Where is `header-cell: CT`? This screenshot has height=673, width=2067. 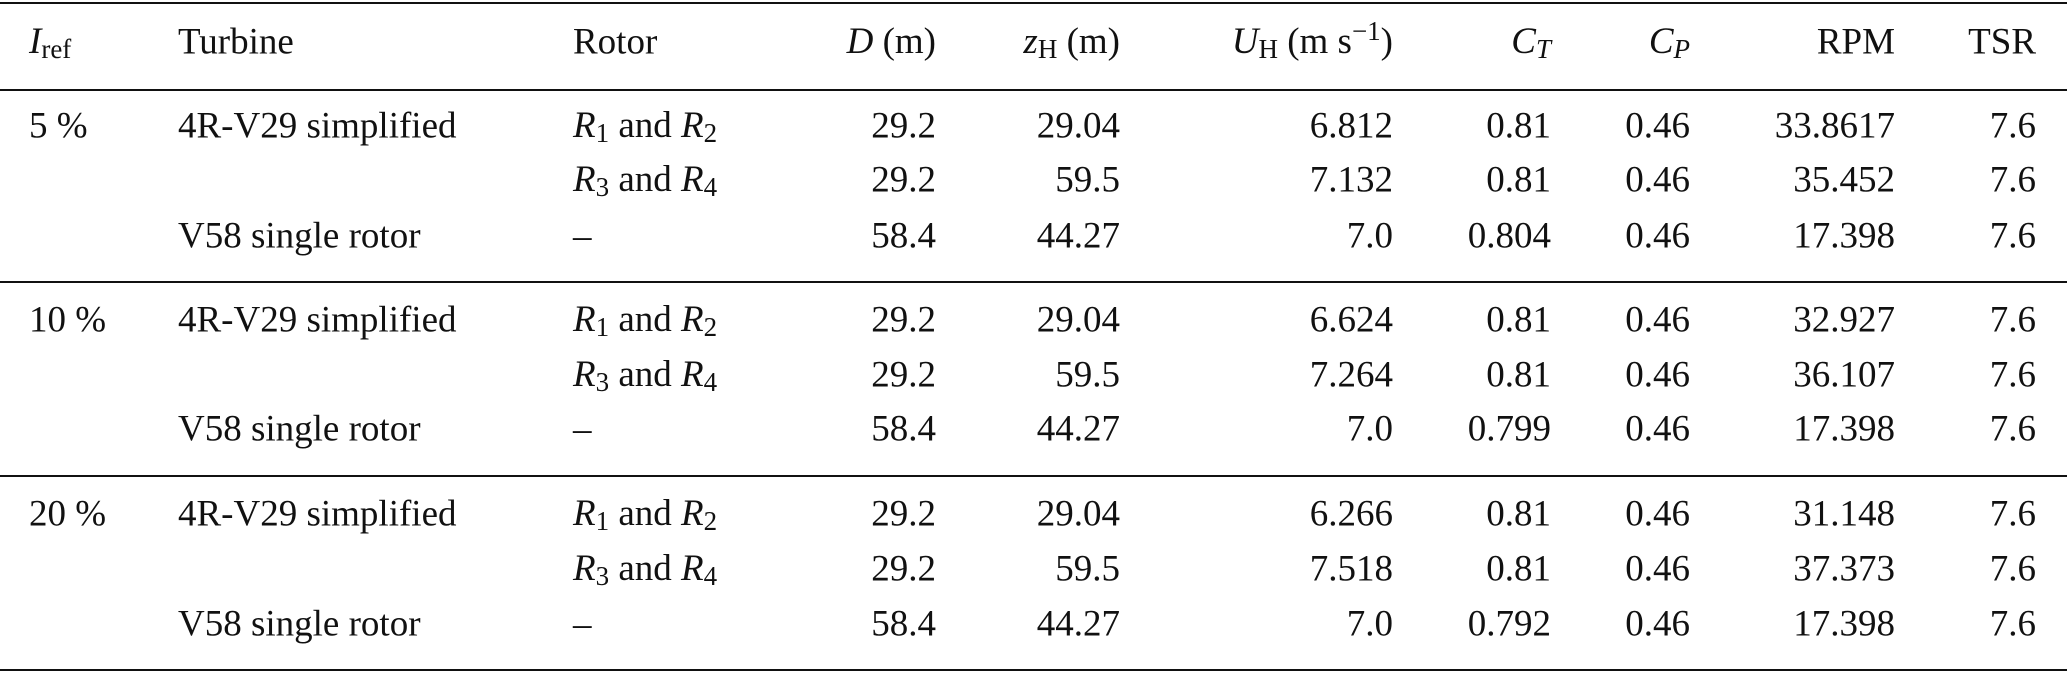 header-cell: CT is located at coordinates (1532, 42).